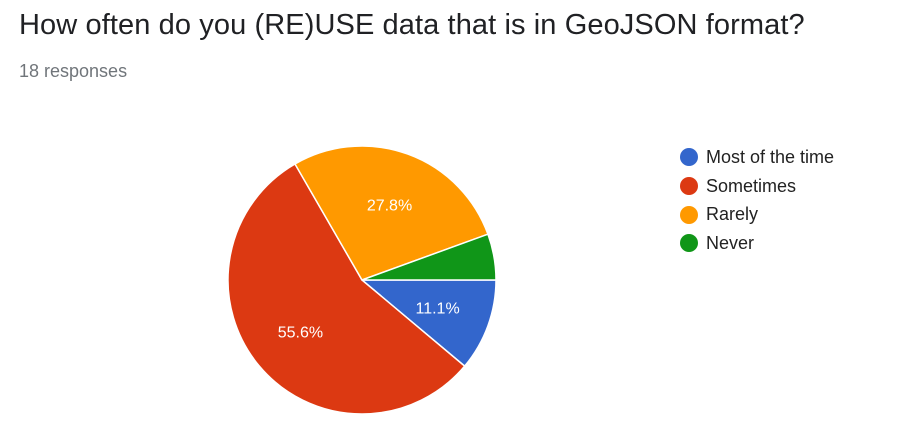 The image size is (914, 445). I want to click on legend-item-never: Never, so click(757, 243).